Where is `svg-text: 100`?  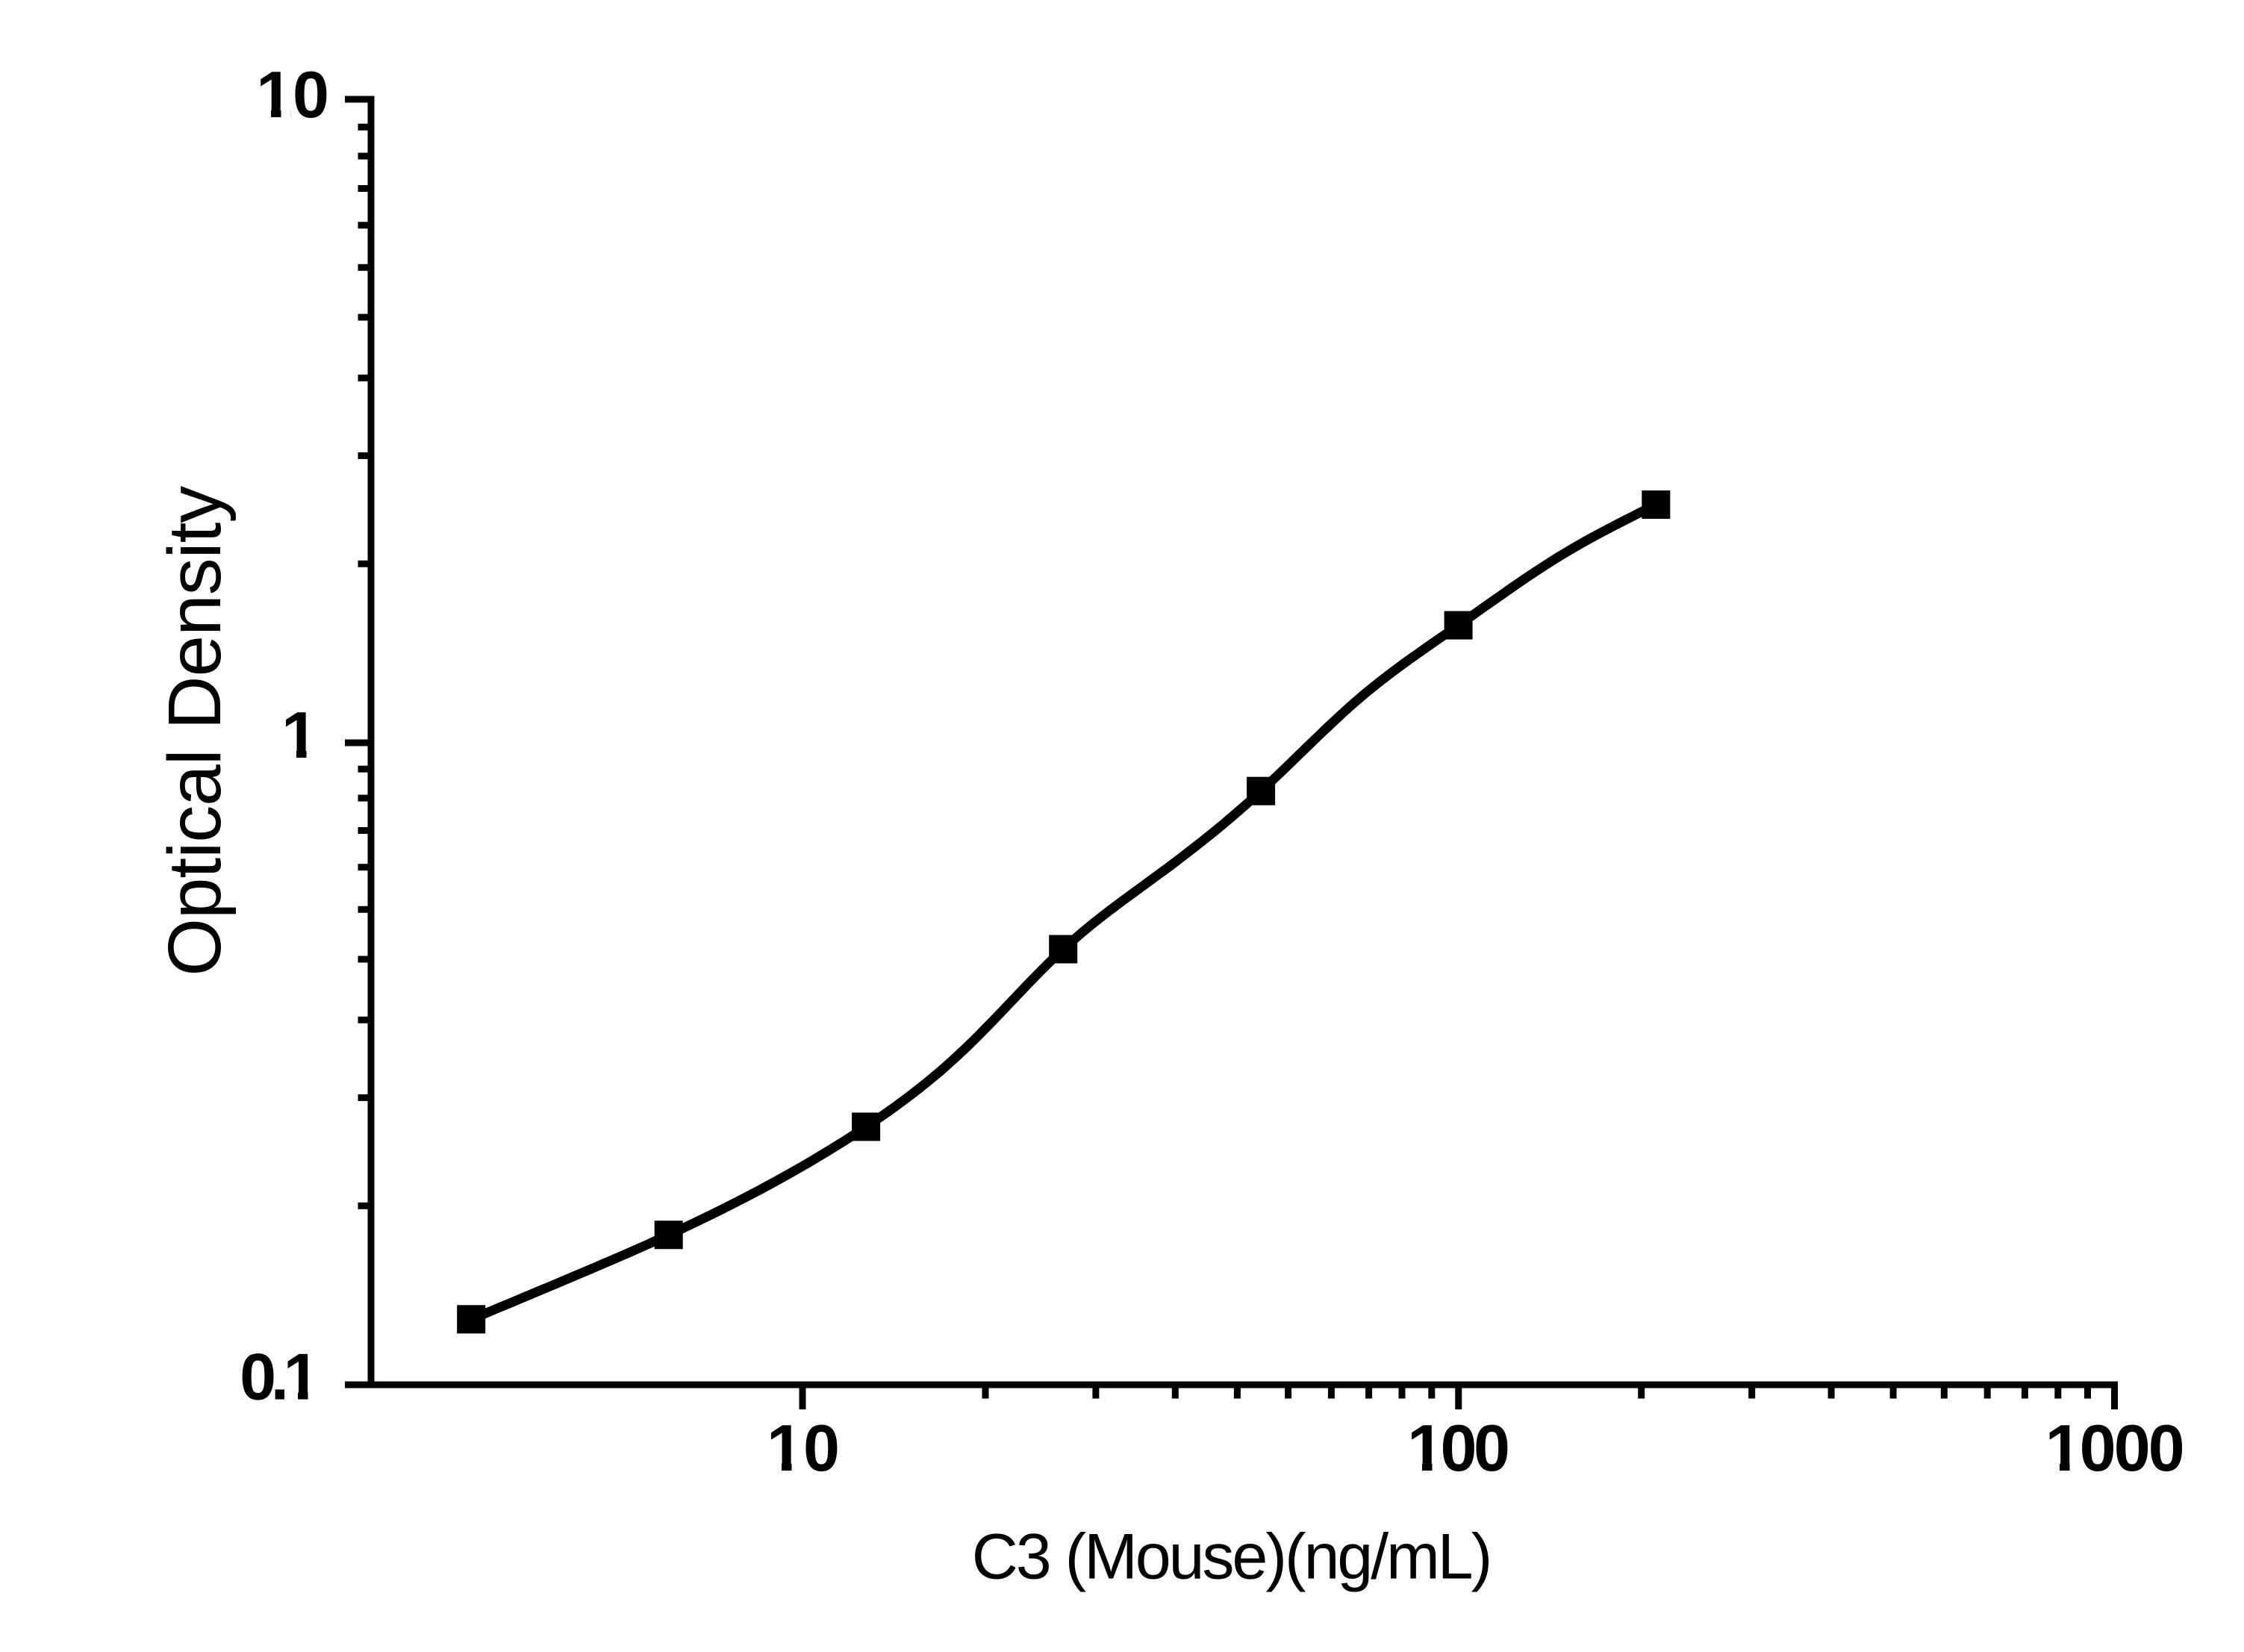 svg-text: 100 is located at coordinates (1457, 1448).